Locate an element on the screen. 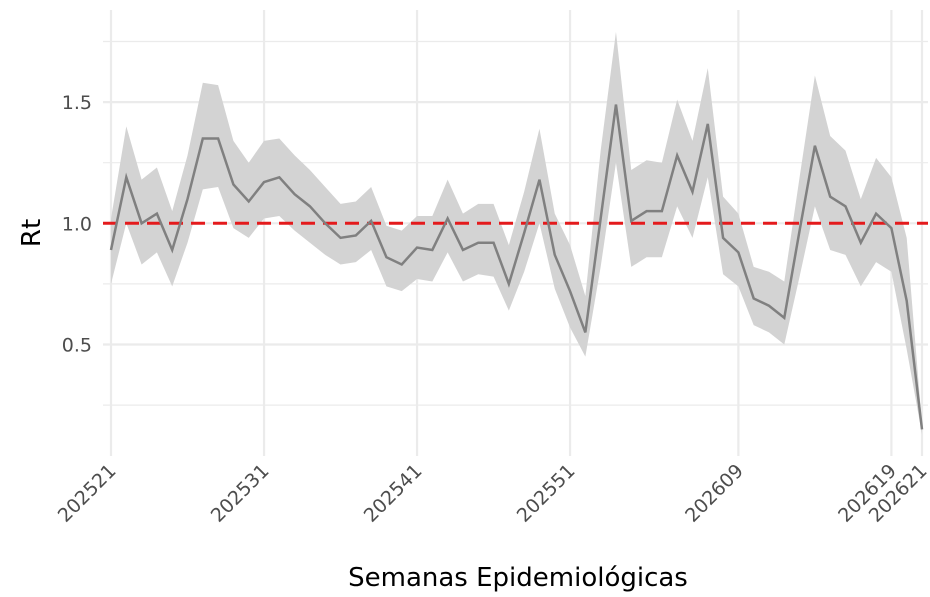 The image size is (930, 597). x-tick-label: 202521 is located at coordinates (87, 493).